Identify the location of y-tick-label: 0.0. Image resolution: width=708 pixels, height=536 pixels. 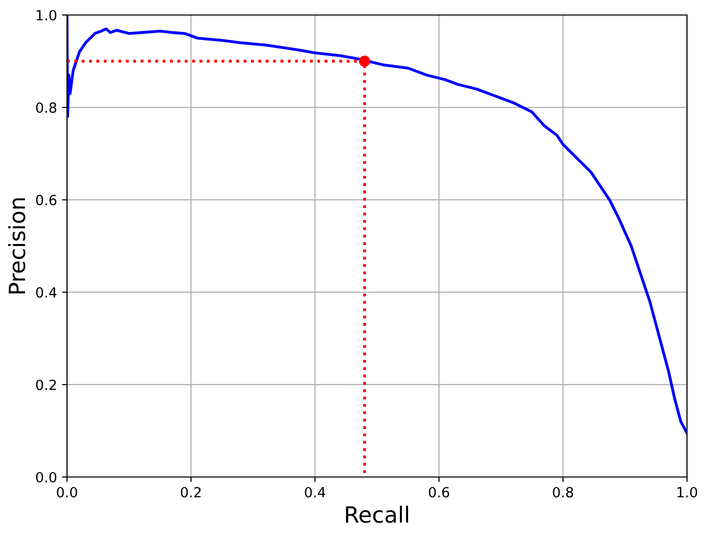
(46, 477).